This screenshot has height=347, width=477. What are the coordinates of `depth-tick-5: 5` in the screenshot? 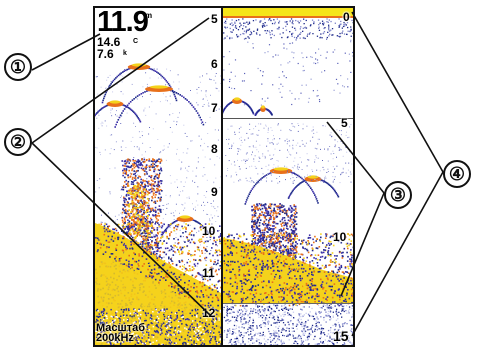 It's located at (214, 19).